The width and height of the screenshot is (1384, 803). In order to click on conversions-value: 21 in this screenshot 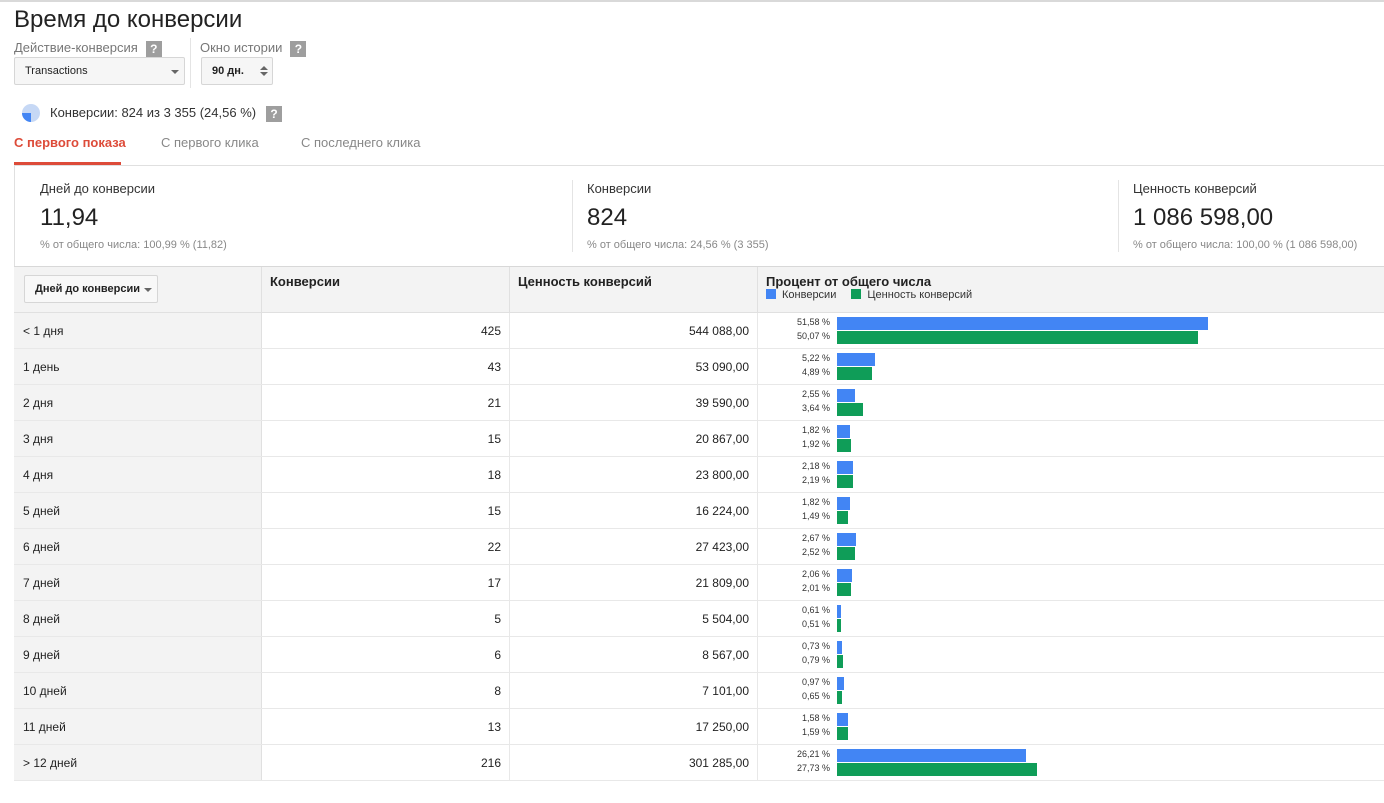, I will do `click(494, 403)`.